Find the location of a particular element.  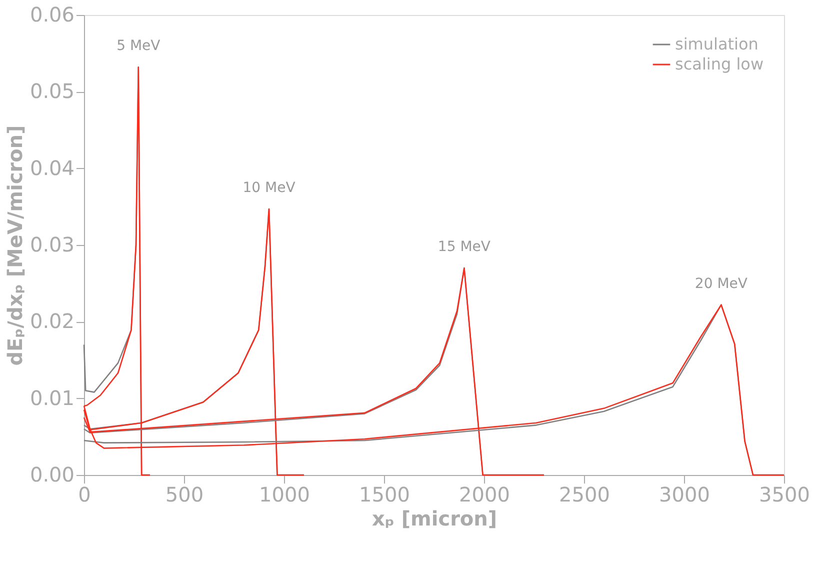

y-tick-label: 0.04 is located at coordinates (52, 168).